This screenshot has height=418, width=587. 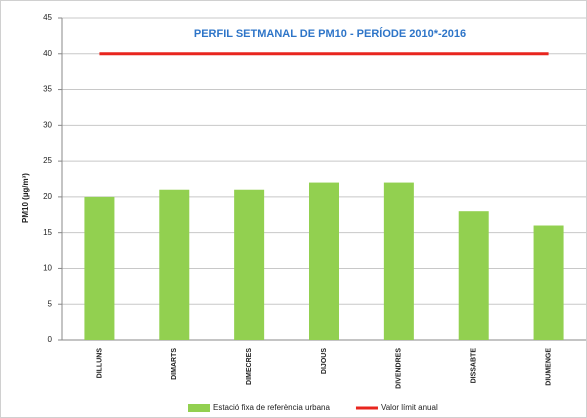 I want to click on y-tick-label: 35, so click(x=47, y=89).